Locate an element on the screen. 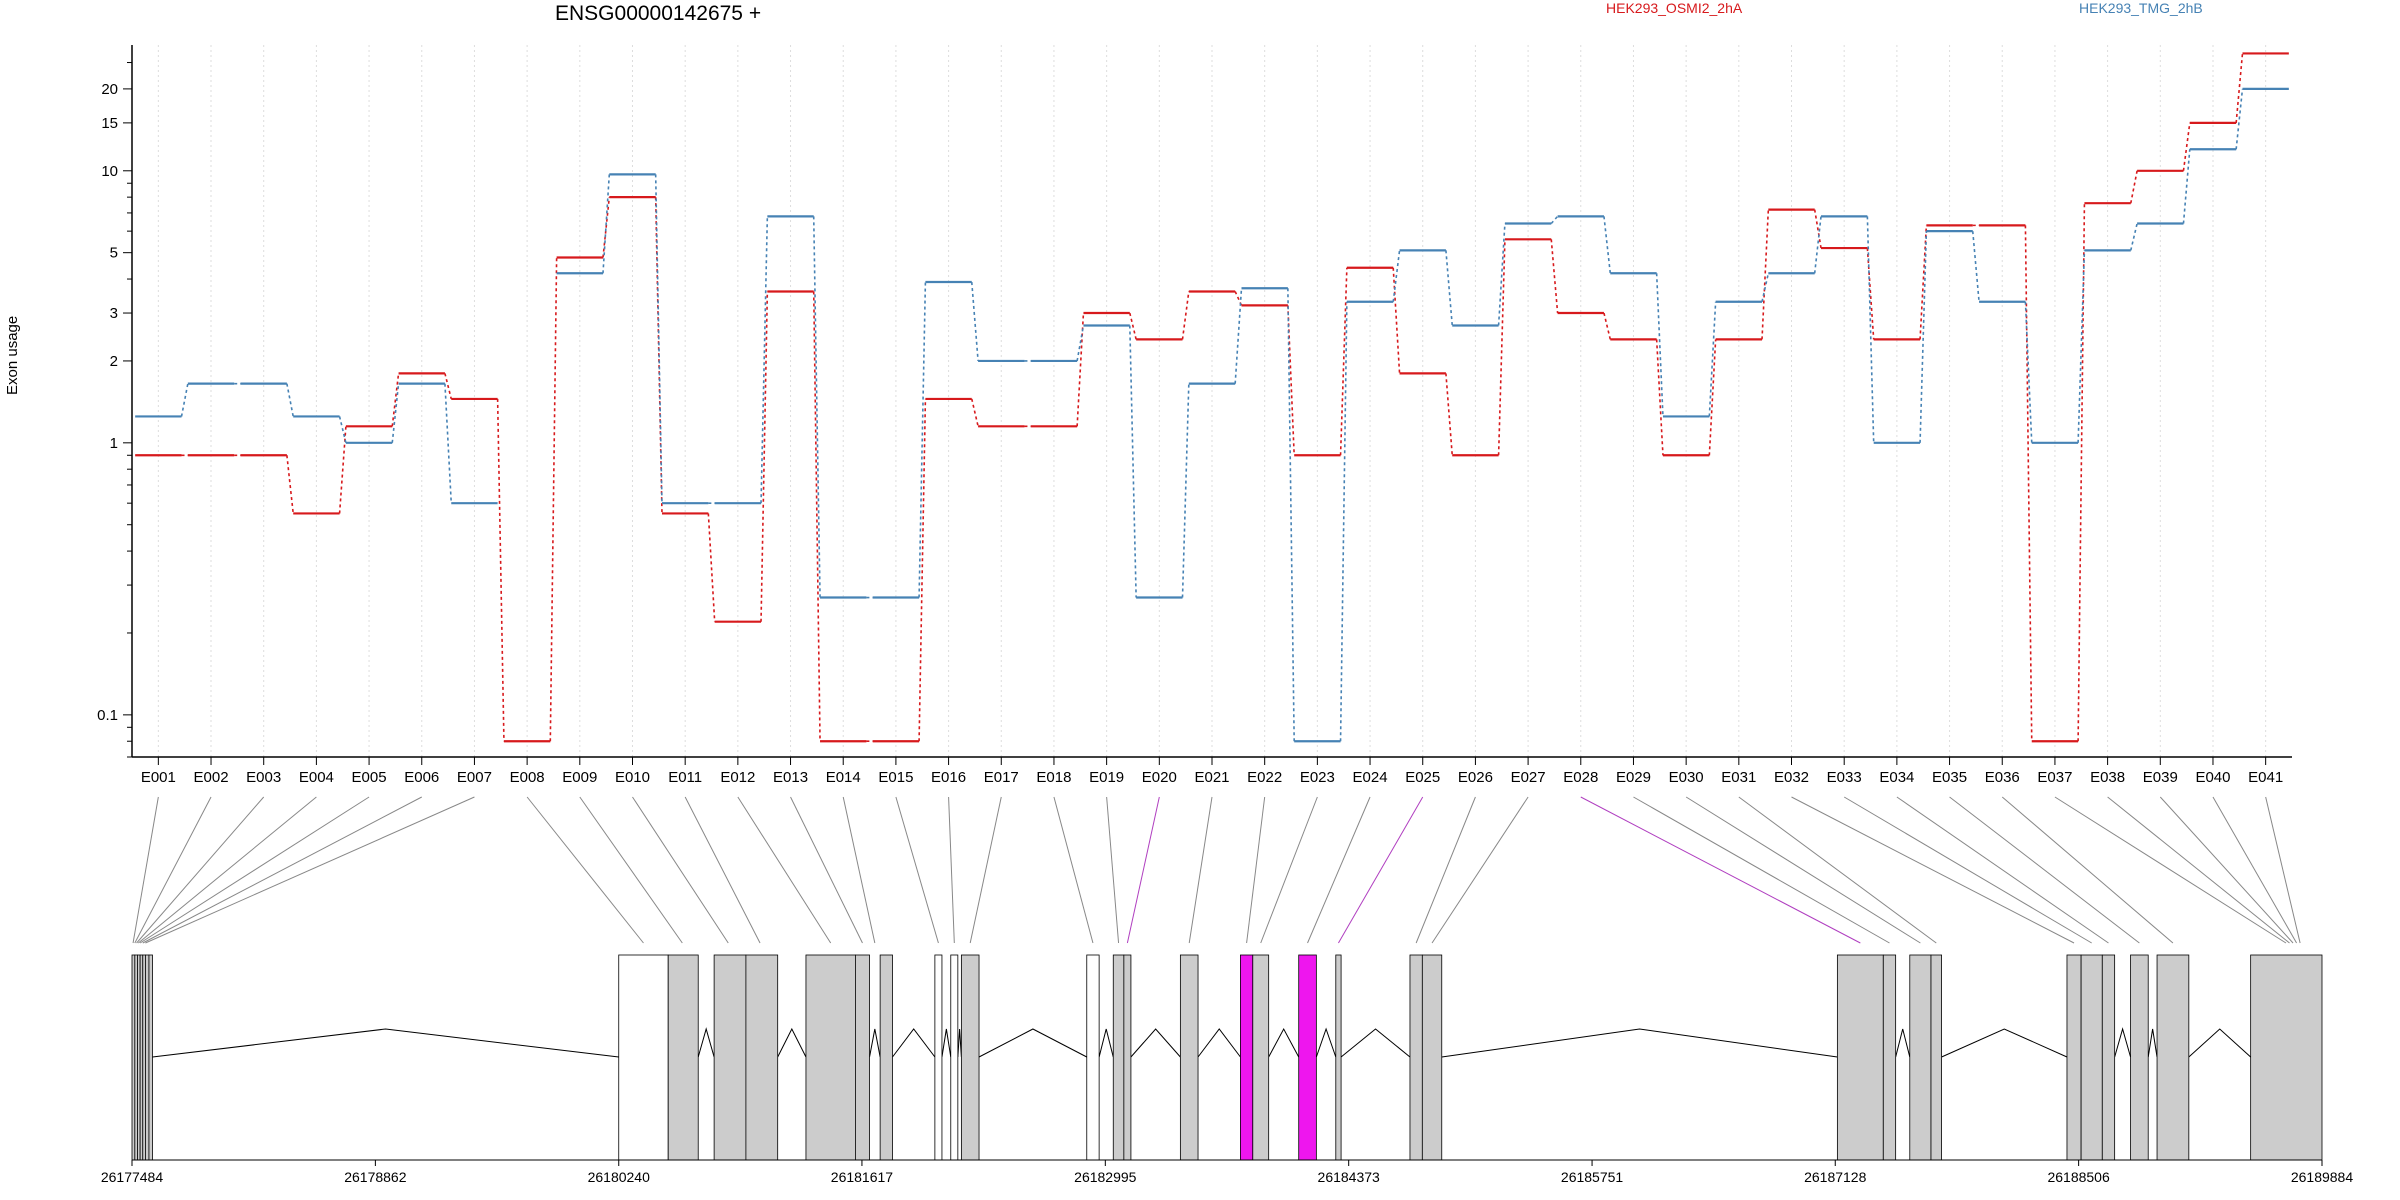  x-tick-label: E022 is located at coordinates (1264, 777).